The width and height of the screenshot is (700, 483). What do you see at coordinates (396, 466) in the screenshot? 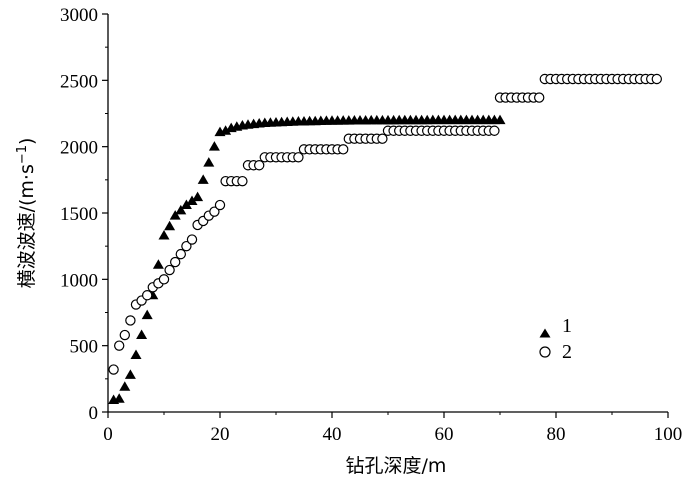
I see `x-axis-title: 钻孔深度/m` at bounding box center [396, 466].